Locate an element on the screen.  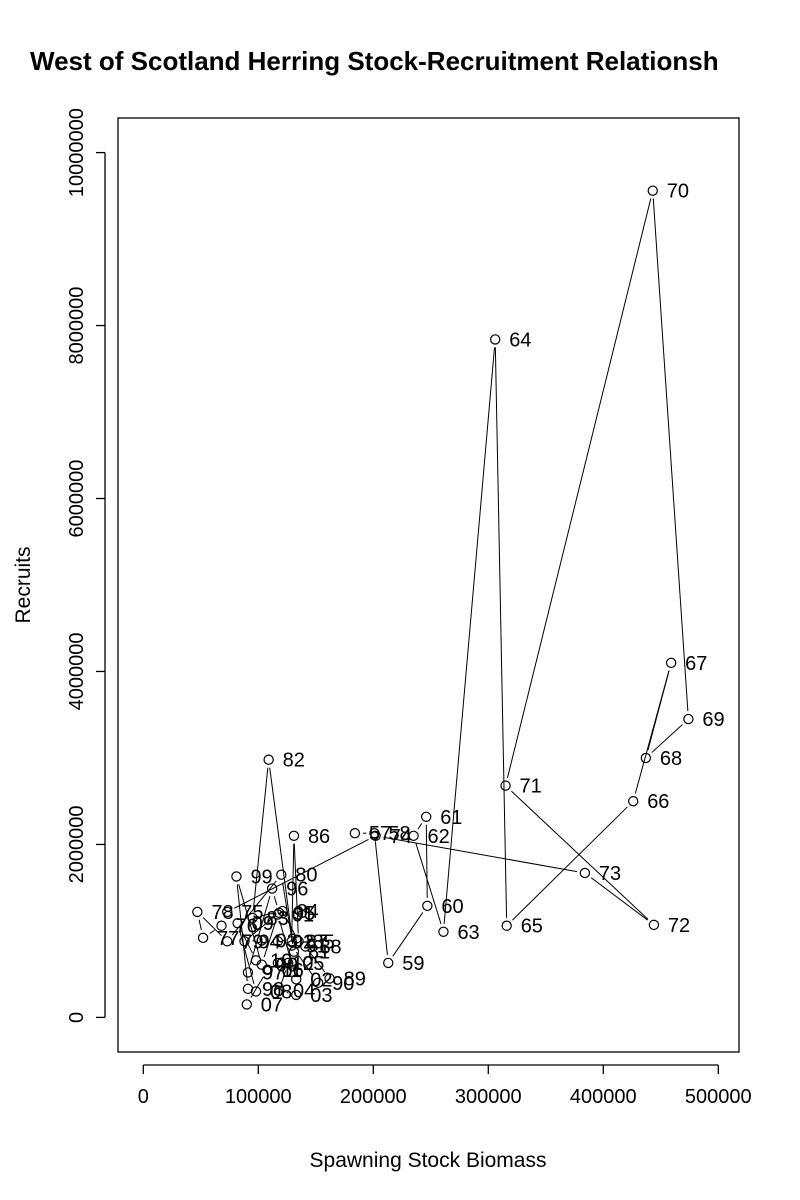
point-label: 05 is located at coordinates (313, 964).